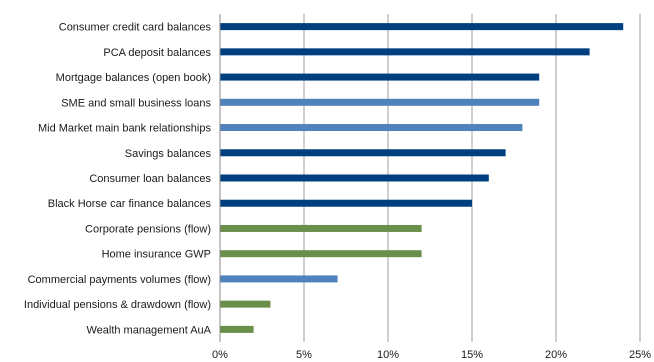  What do you see at coordinates (119, 280) in the screenshot?
I see `category-label: Commercial payments volumes (flow)` at bounding box center [119, 280].